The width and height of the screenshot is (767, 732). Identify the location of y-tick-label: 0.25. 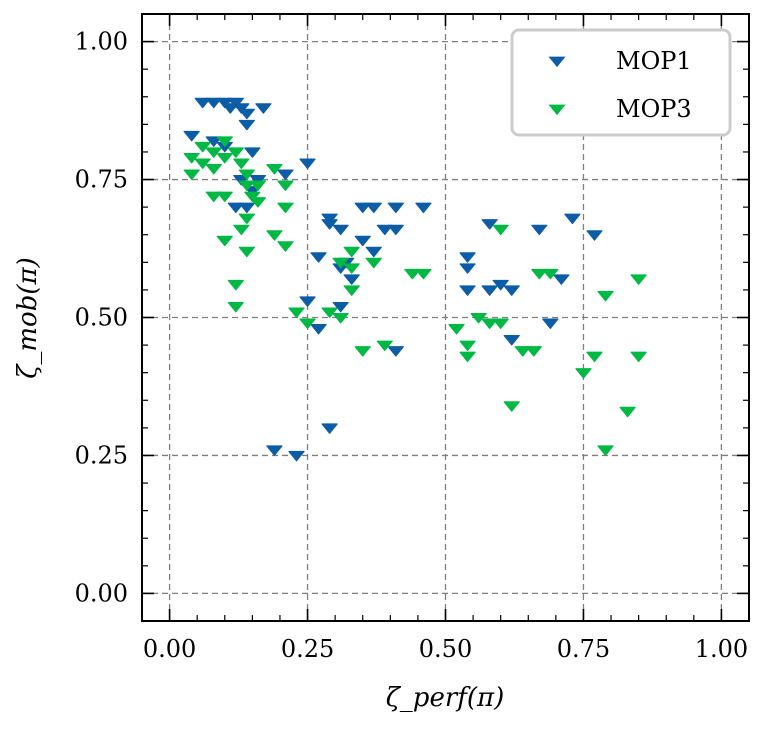
(101, 455).